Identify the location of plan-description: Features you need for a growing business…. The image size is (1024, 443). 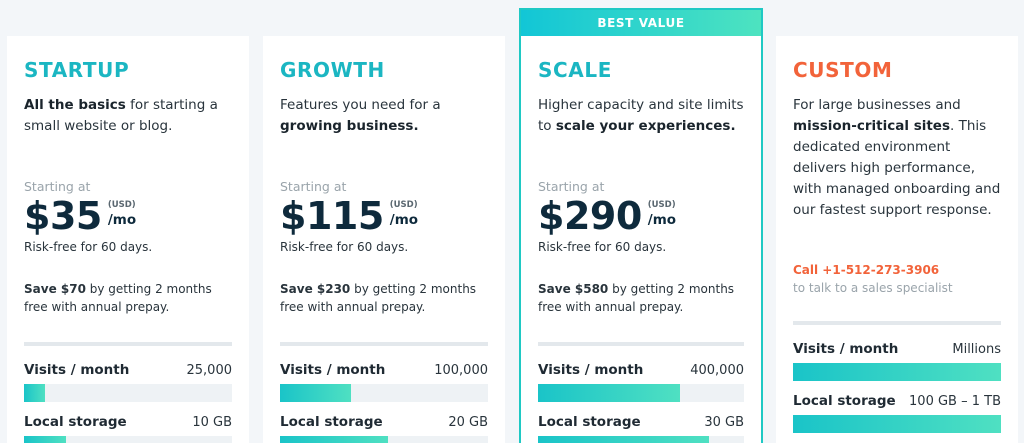
(360, 115).